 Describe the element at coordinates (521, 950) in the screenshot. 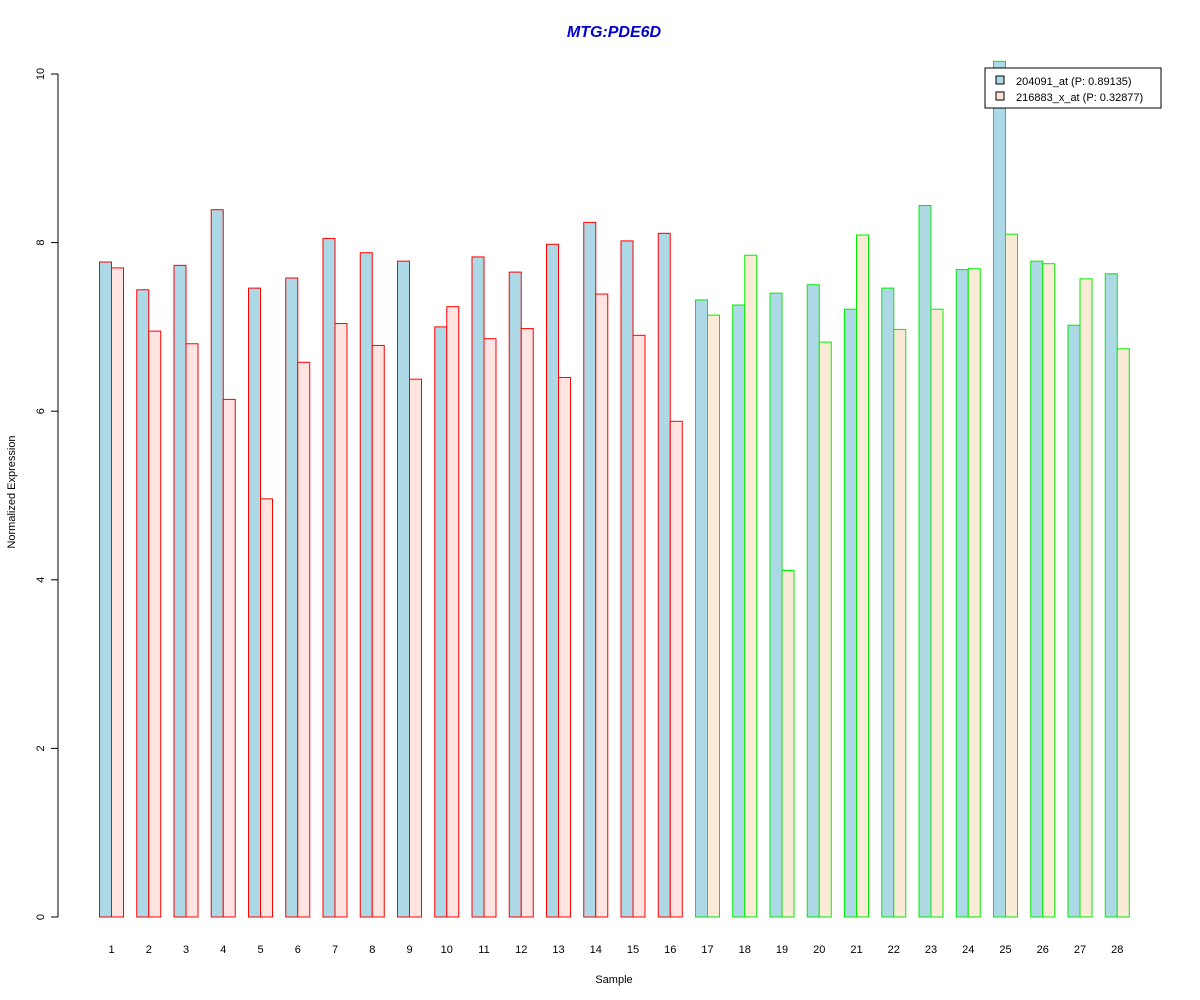

I see `x-tick-label: 12` at that location.